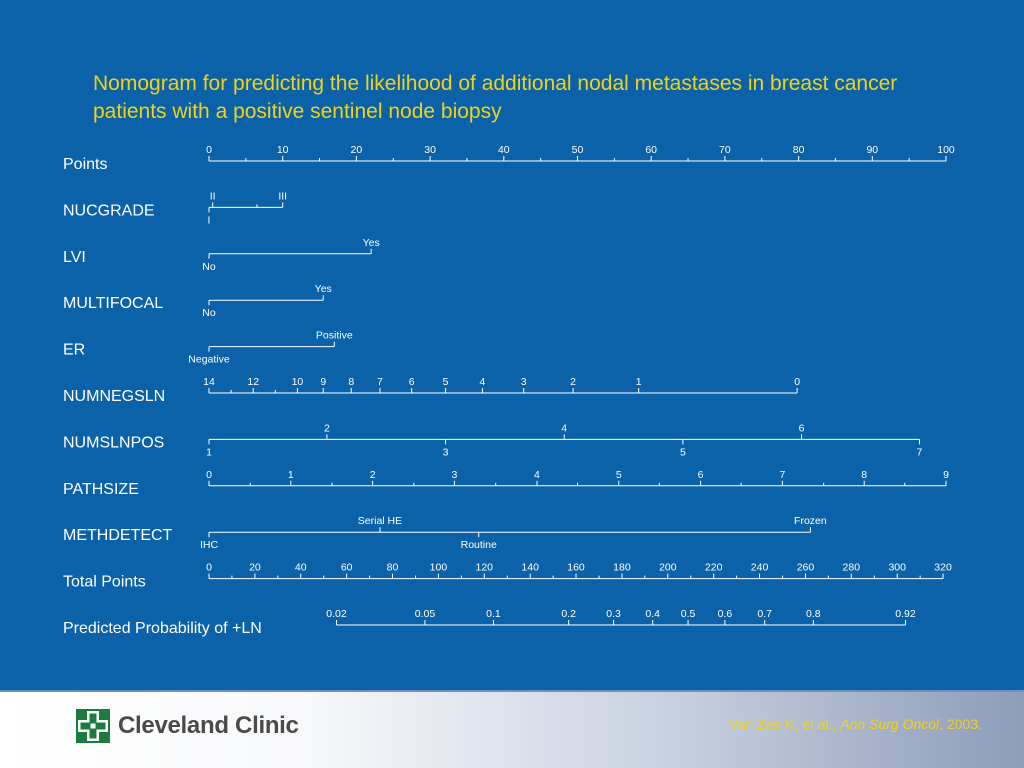  Describe the element at coordinates (93, 726) in the screenshot. I see `cleveland-clinic-cross-icon` at that location.